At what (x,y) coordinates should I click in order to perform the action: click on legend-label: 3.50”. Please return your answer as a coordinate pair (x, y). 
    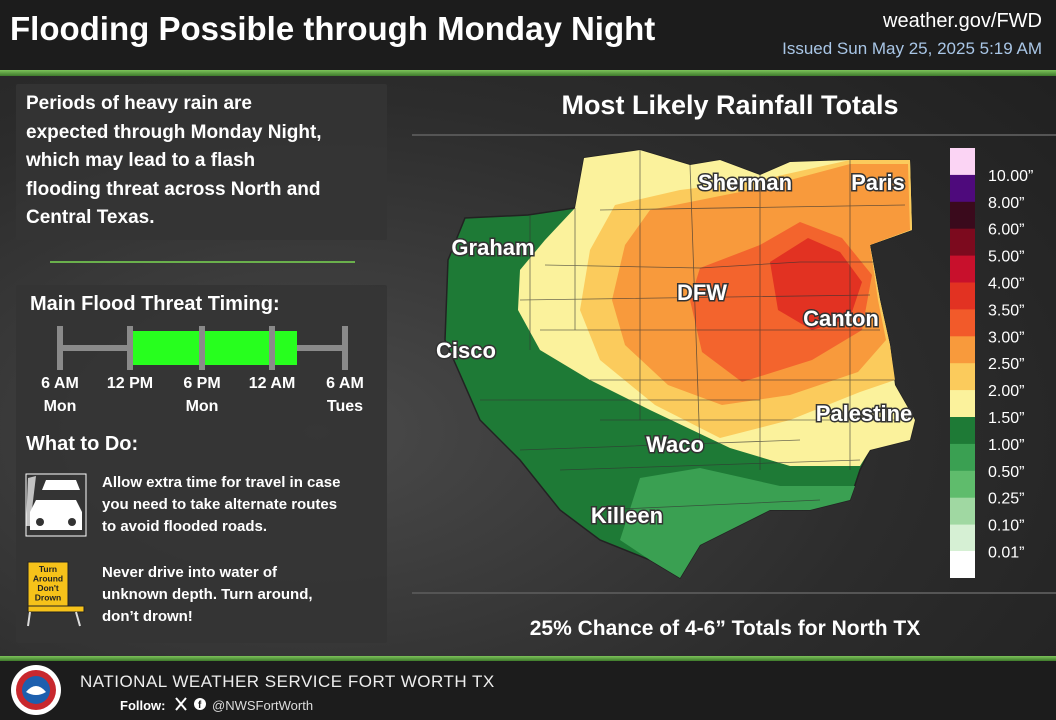
    Looking at the image, I should click on (1006, 310).